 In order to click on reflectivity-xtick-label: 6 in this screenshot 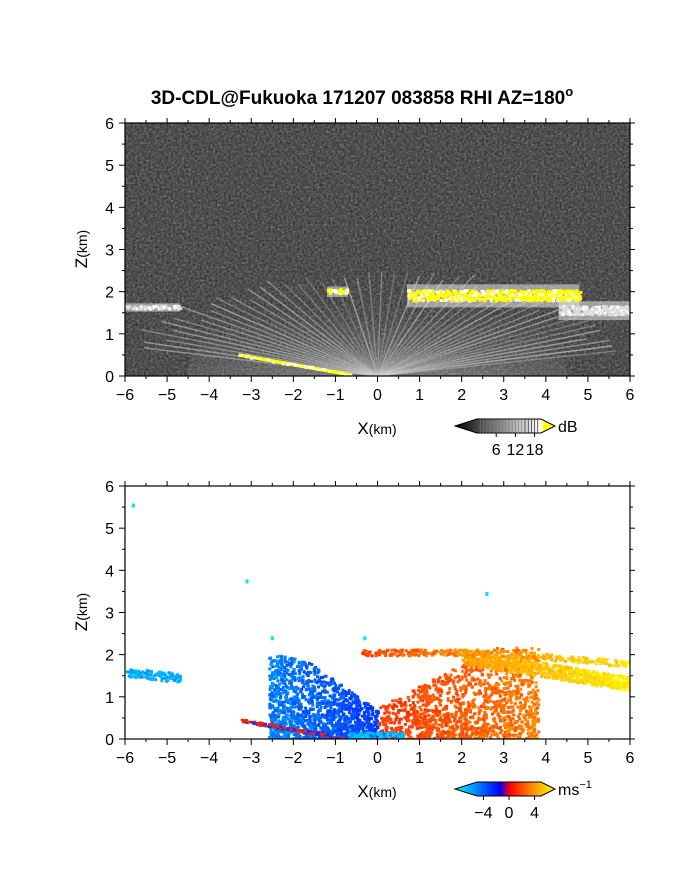, I will do `click(630, 395)`.